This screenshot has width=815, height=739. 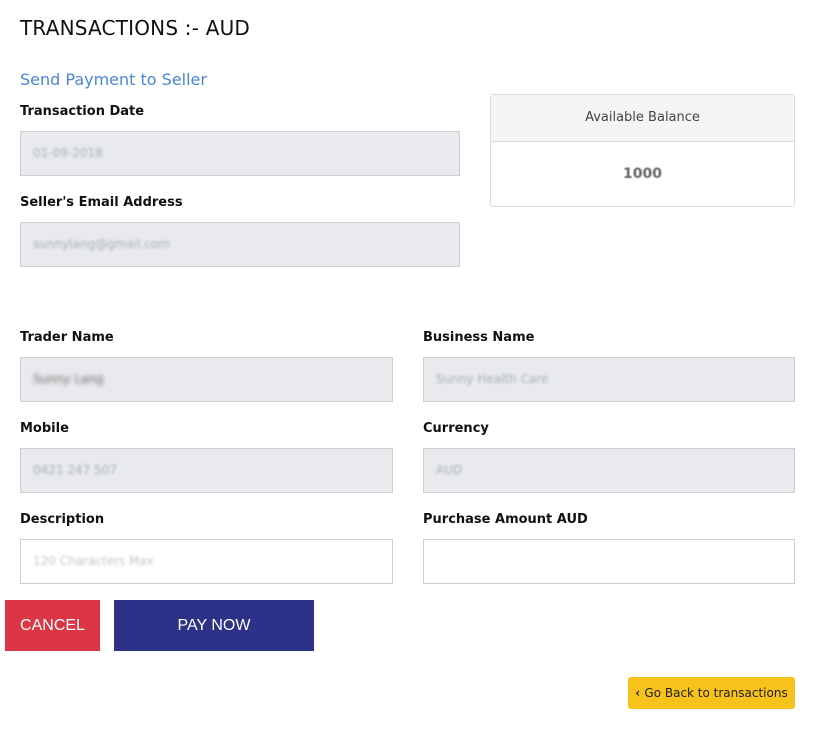 What do you see at coordinates (52, 625) in the screenshot?
I see `cancel-button: CANCEL` at bounding box center [52, 625].